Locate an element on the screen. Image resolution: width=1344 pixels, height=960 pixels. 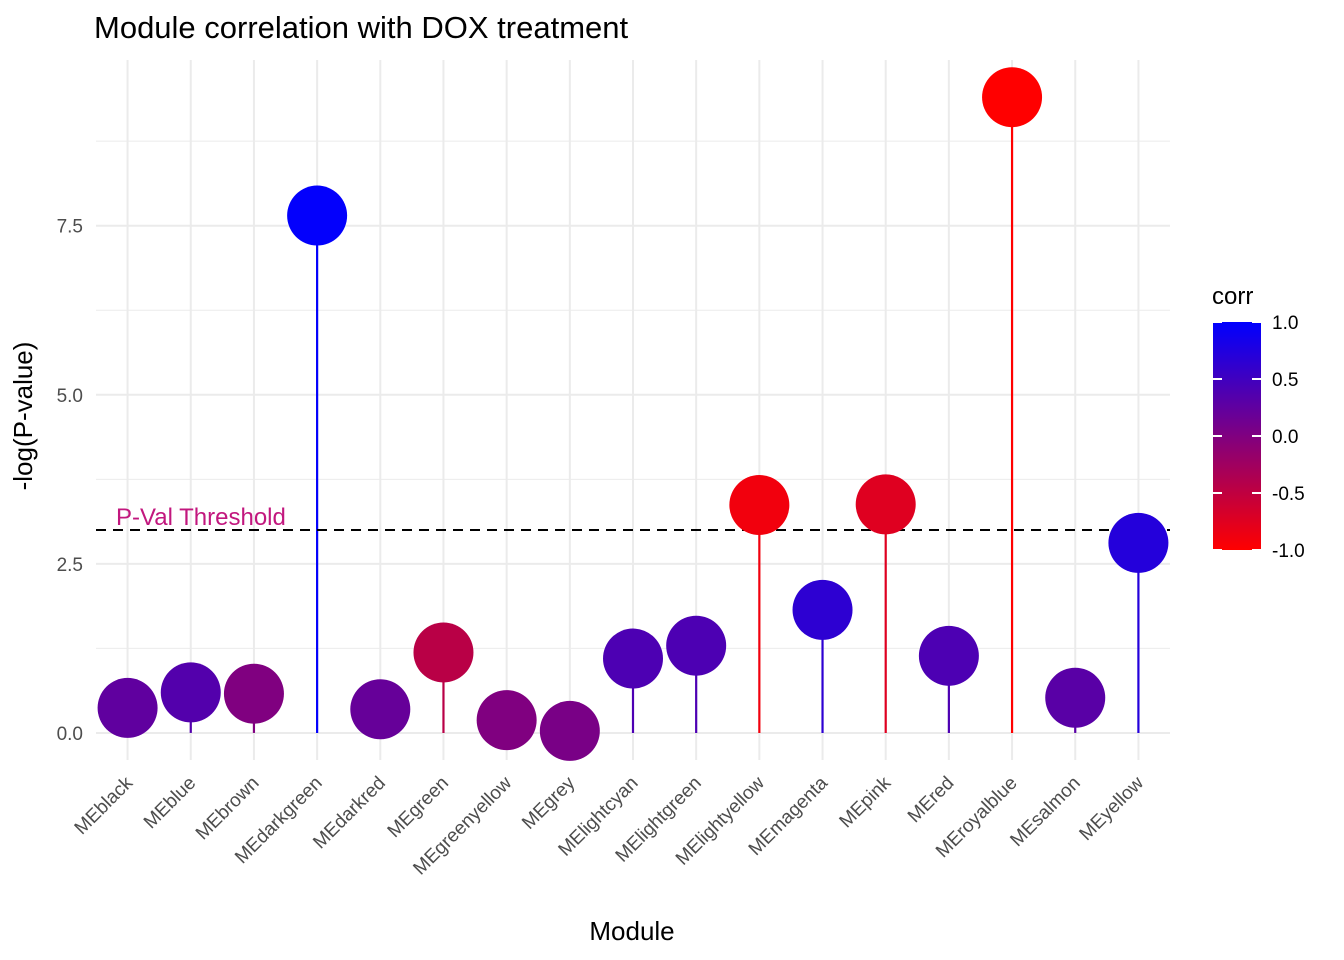
y-axis-ticks: 0.0 2.5 5.0 7.5 is located at coordinates (70, 481).